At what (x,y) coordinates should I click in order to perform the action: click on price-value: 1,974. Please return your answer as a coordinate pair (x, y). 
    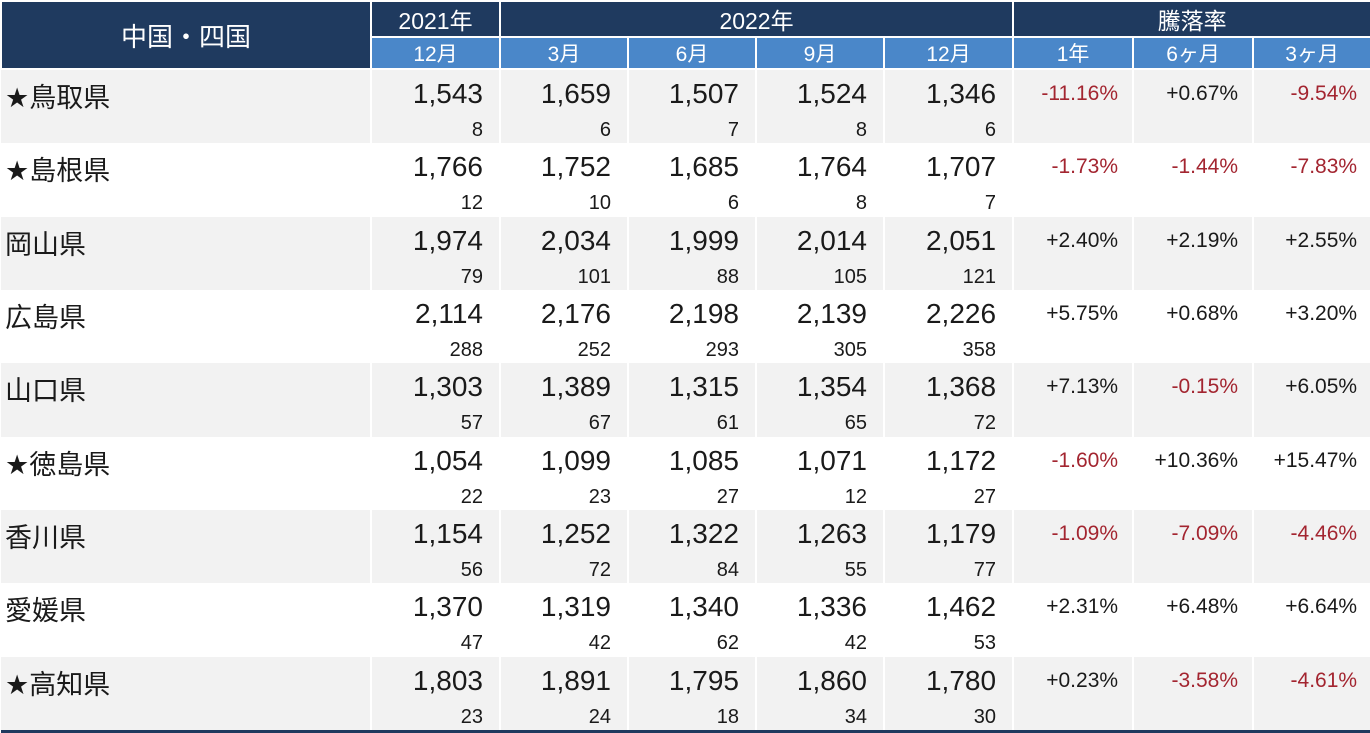
    Looking at the image, I should click on (447, 240).